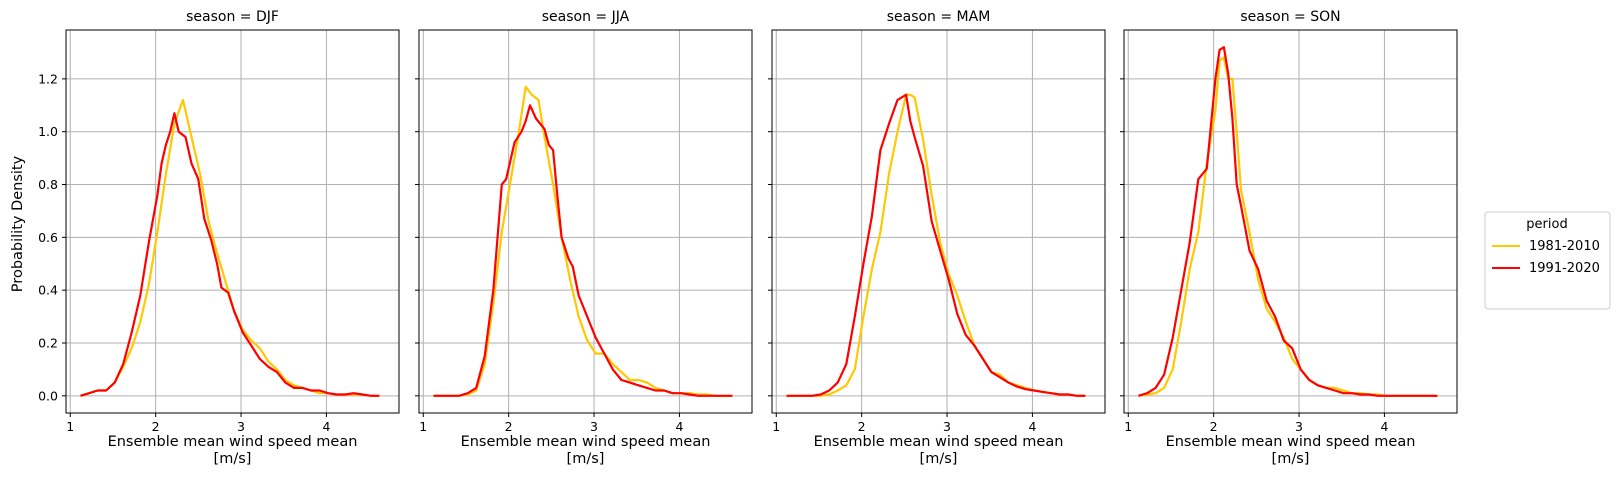  What do you see at coordinates (1290, 17) in the screenshot?
I see `panel-title: season = SON` at bounding box center [1290, 17].